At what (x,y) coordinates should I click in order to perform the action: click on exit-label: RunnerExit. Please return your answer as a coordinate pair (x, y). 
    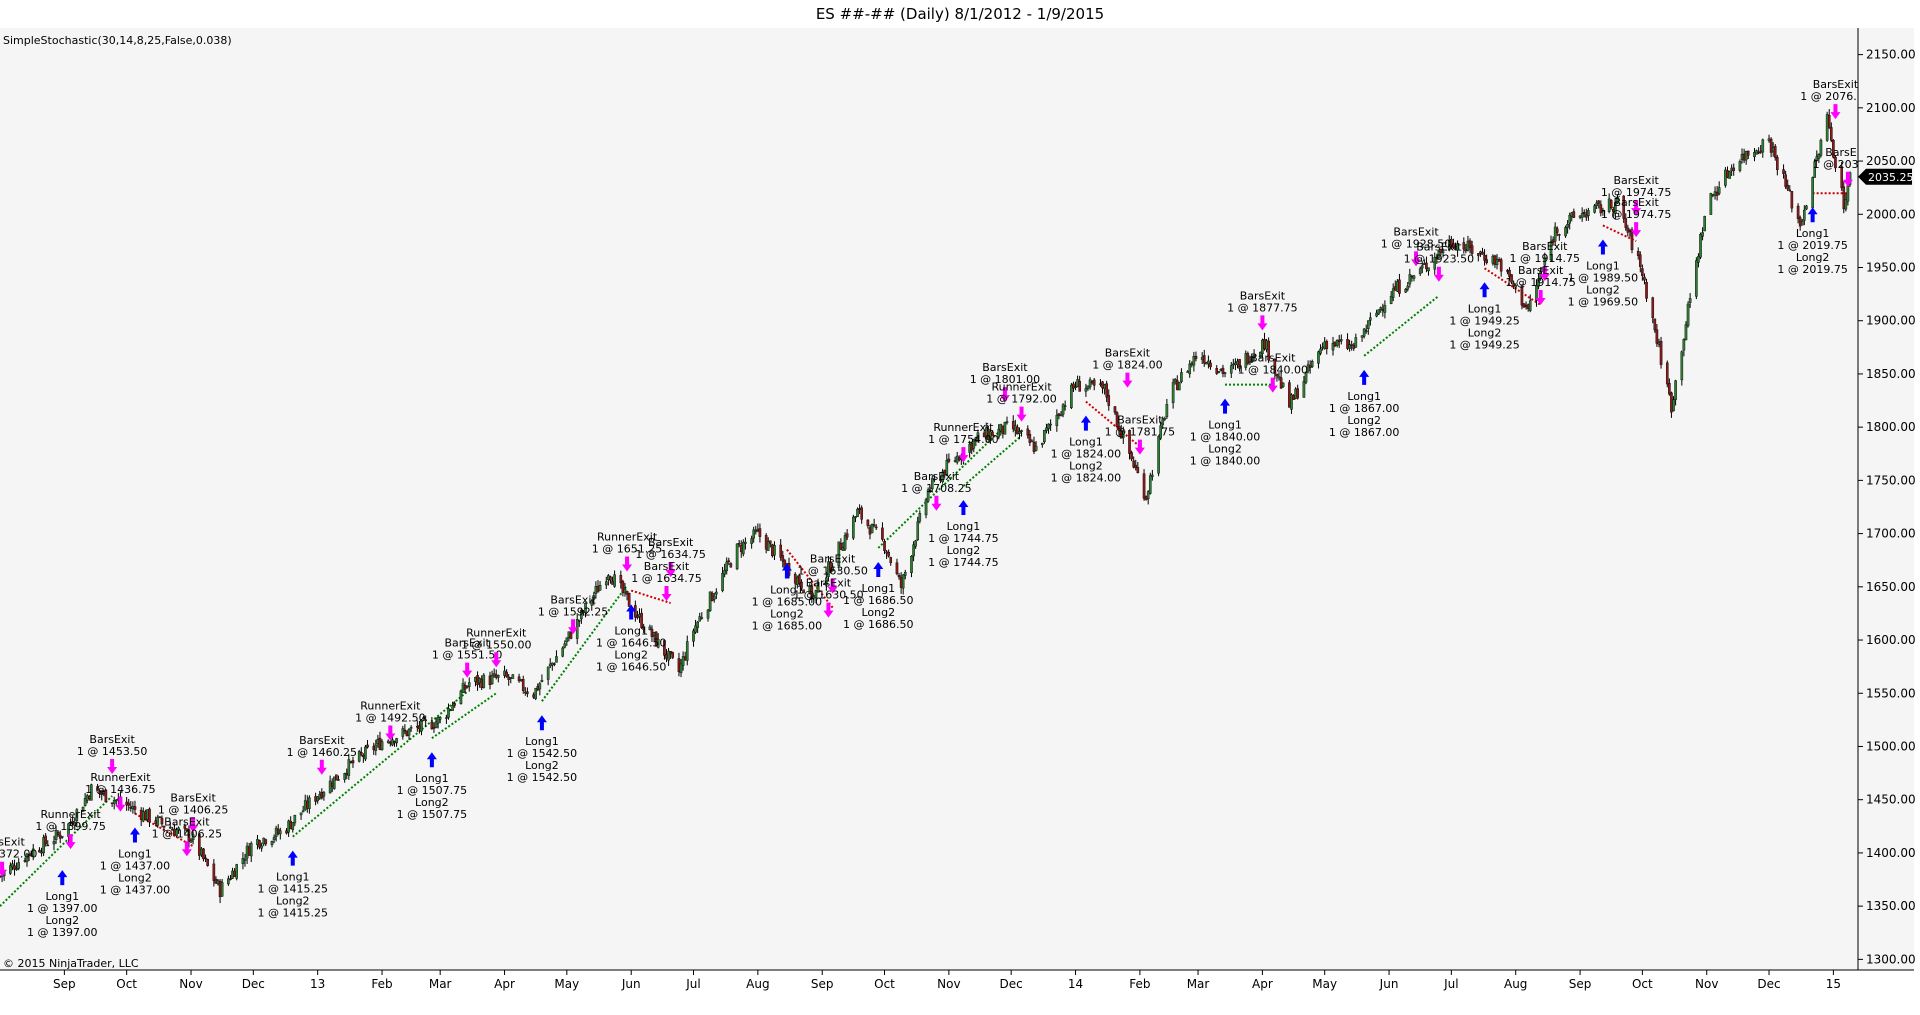
    Looking at the image, I should click on (120, 777).